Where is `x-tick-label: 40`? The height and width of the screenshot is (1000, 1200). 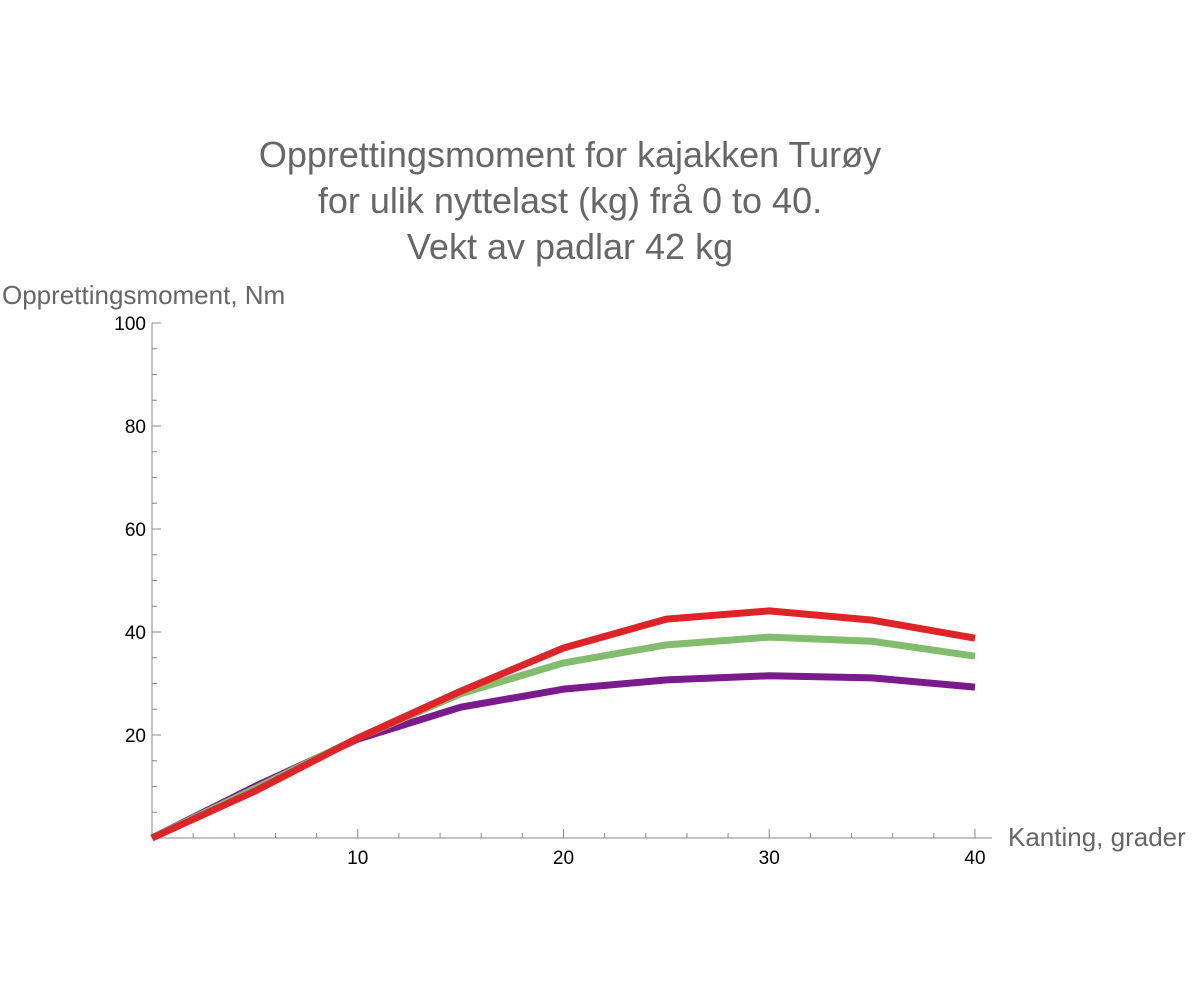
x-tick-label: 40 is located at coordinates (974, 858).